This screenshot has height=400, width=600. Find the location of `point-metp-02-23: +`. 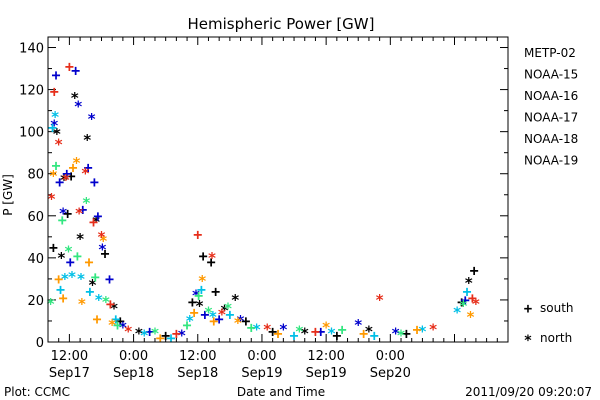

point-metp-02-23: + is located at coordinates (245, 321).